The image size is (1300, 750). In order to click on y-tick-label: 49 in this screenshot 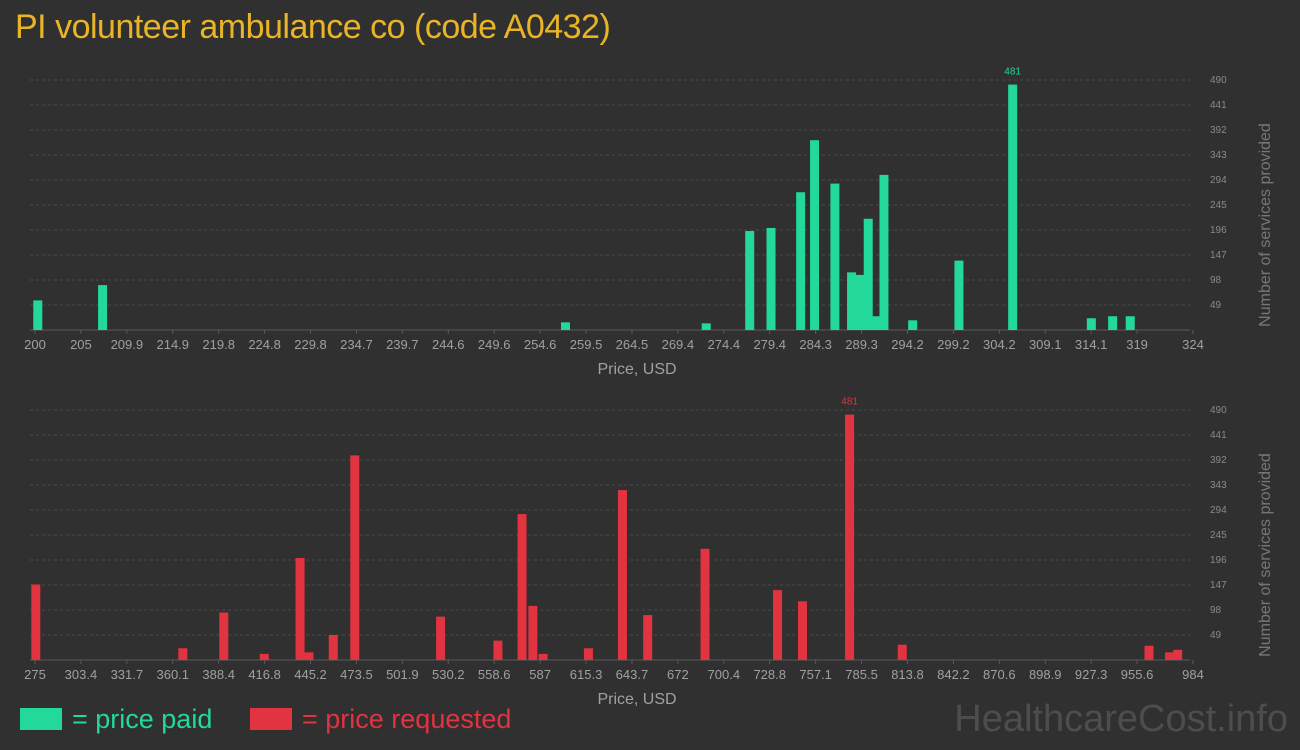, I will do `click(1216, 305)`.